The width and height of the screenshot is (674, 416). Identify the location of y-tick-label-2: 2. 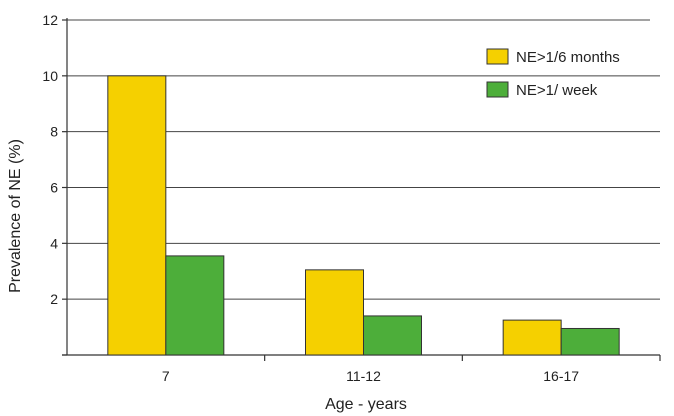
(54, 299).